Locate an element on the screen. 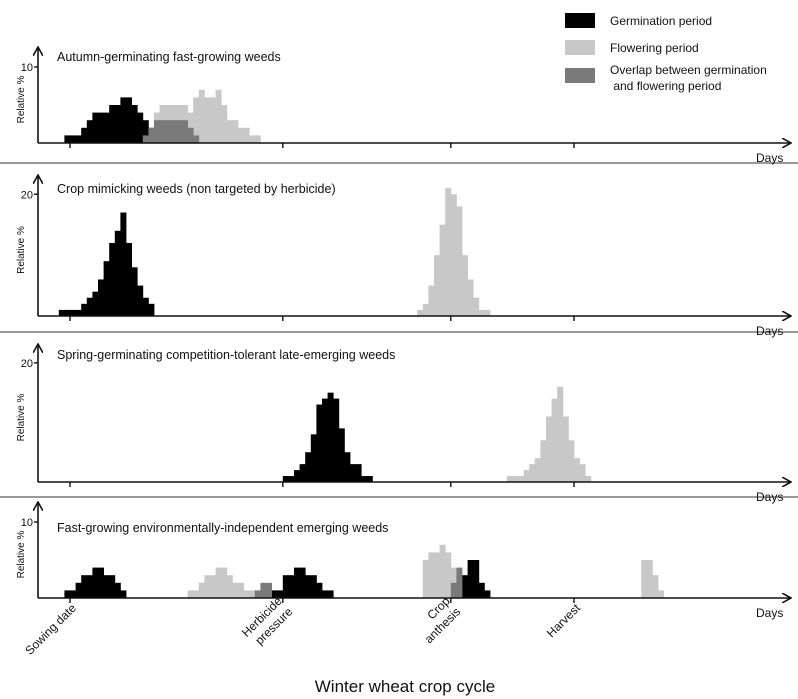 The height and width of the screenshot is (699, 798). legend-label-line: Germination period is located at coordinates (661, 21).